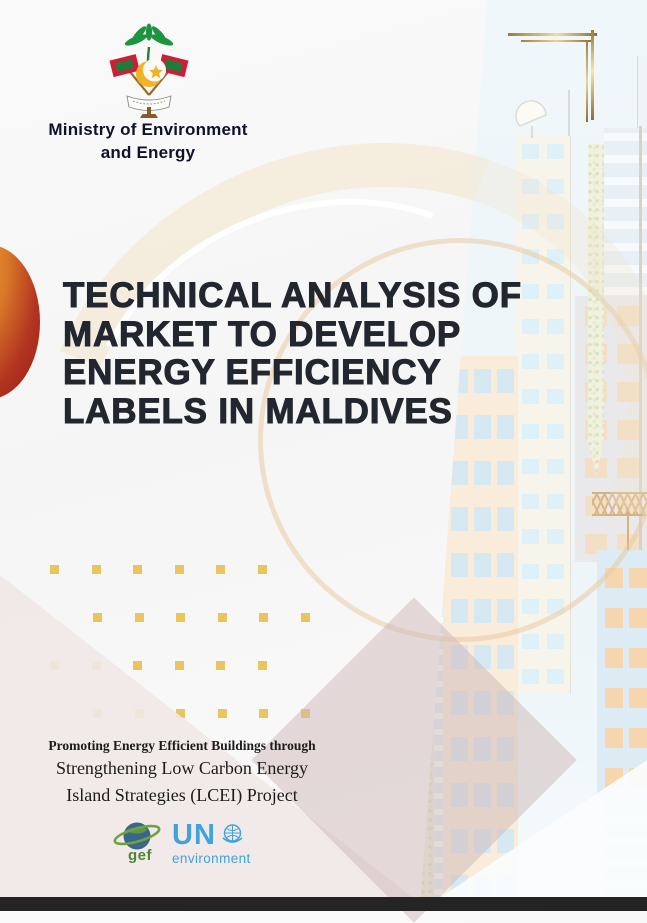 Image resolution: width=647 pixels, height=923 pixels. What do you see at coordinates (531, 119) in the screenshot?
I see `satellite-dish-icon` at bounding box center [531, 119].